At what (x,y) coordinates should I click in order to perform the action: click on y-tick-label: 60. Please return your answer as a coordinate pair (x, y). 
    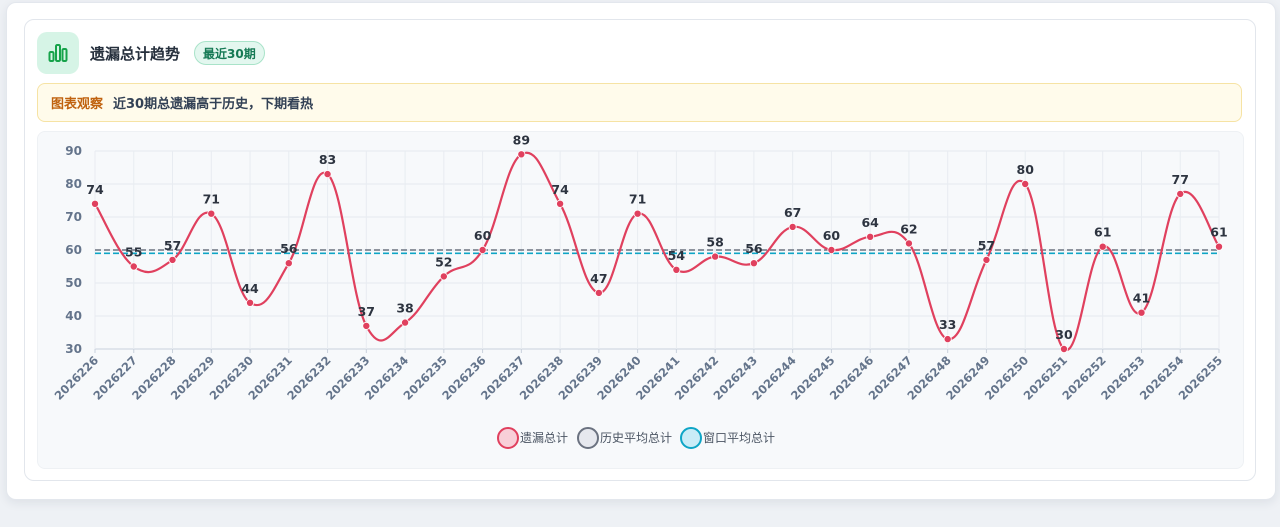
    Looking at the image, I should click on (73, 250).